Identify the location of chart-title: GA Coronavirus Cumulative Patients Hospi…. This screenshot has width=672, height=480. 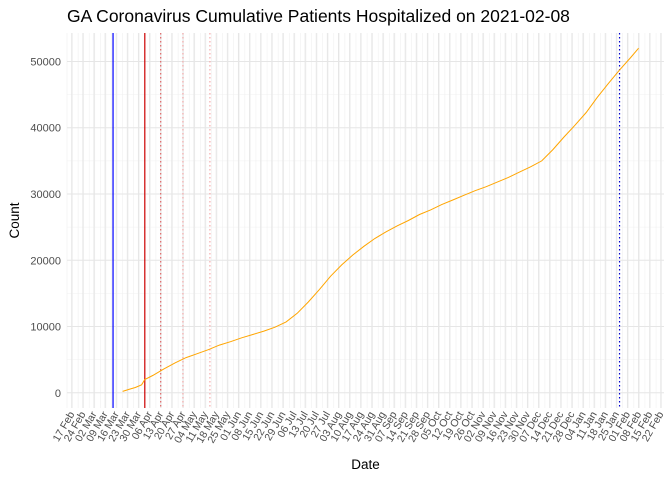
(318, 16).